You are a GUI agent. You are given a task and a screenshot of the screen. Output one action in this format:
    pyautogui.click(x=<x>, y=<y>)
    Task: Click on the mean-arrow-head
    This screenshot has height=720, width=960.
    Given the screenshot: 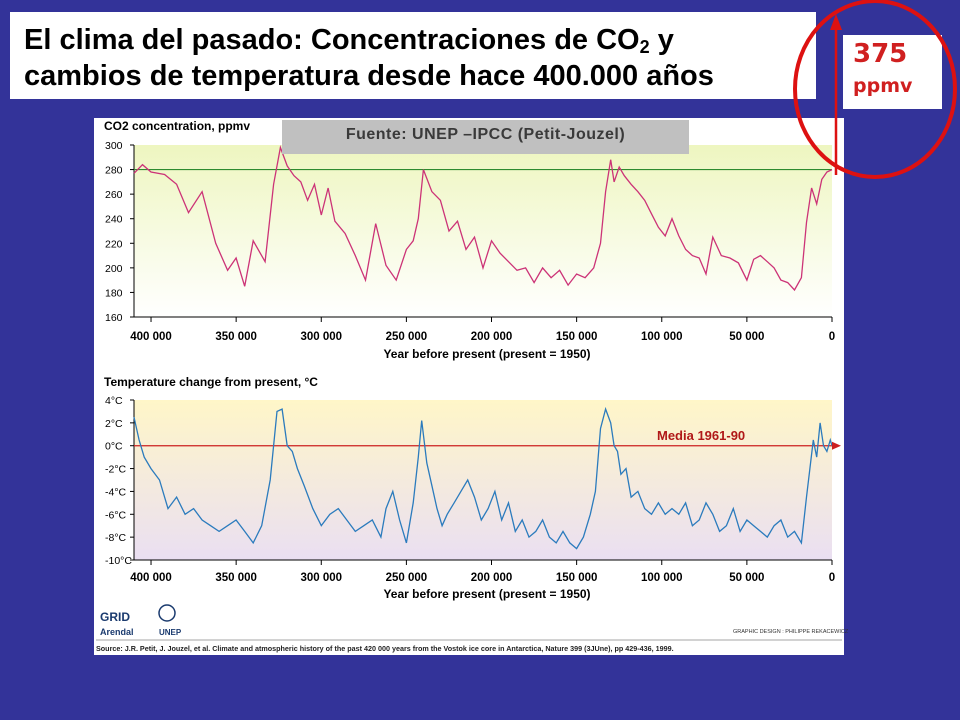 What is the action you would take?
    pyautogui.click(x=836, y=445)
    